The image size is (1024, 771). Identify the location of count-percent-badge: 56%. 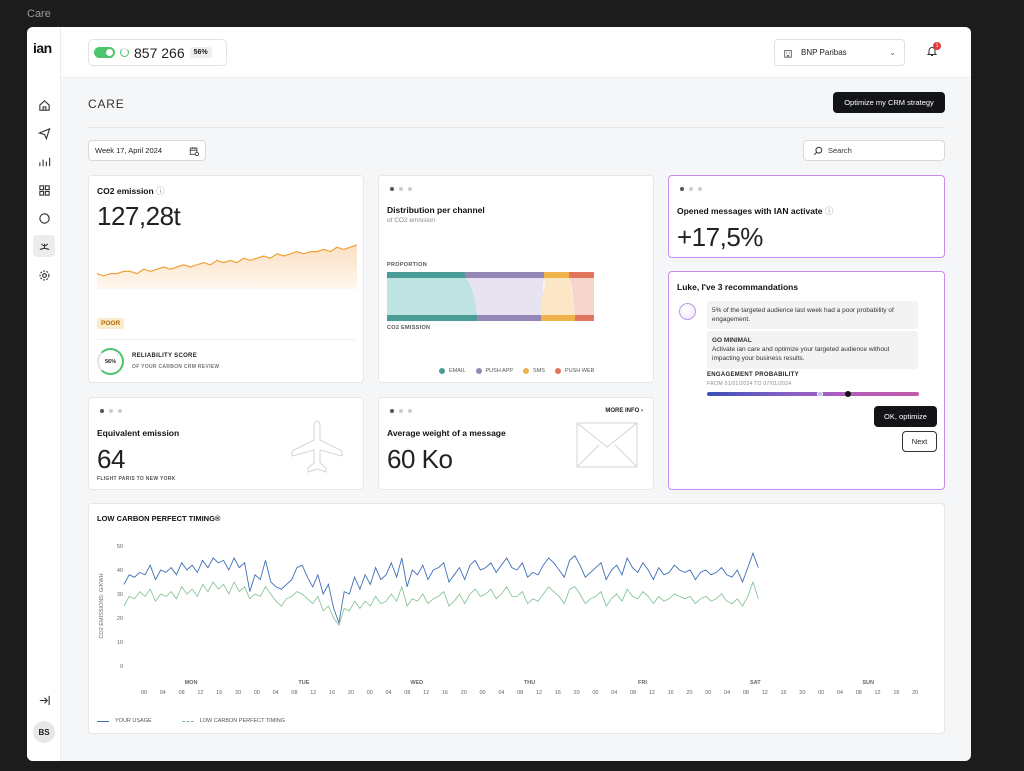
(200, 52).